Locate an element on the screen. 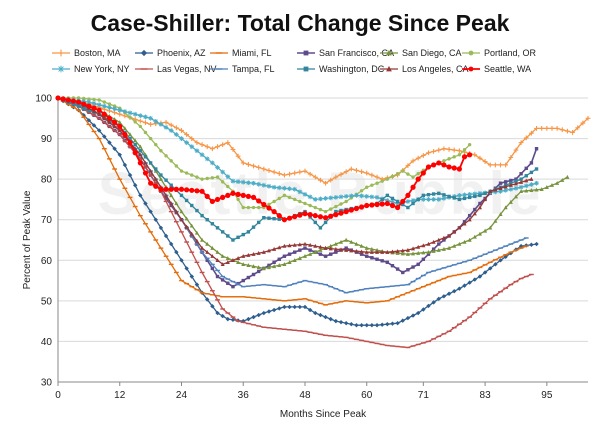 The width and height of the screenshot is (600, 436). legend-label: Boston, MA is located at coordinates (97, 53).